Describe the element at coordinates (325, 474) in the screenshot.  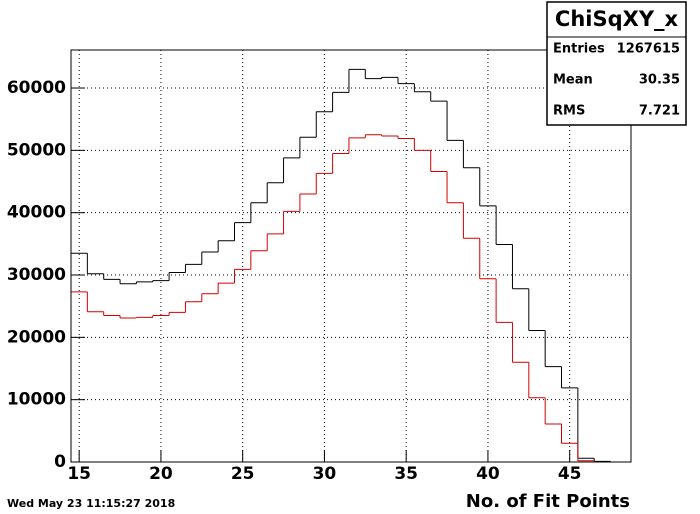
I see `x-tick-label: 30` at that location.